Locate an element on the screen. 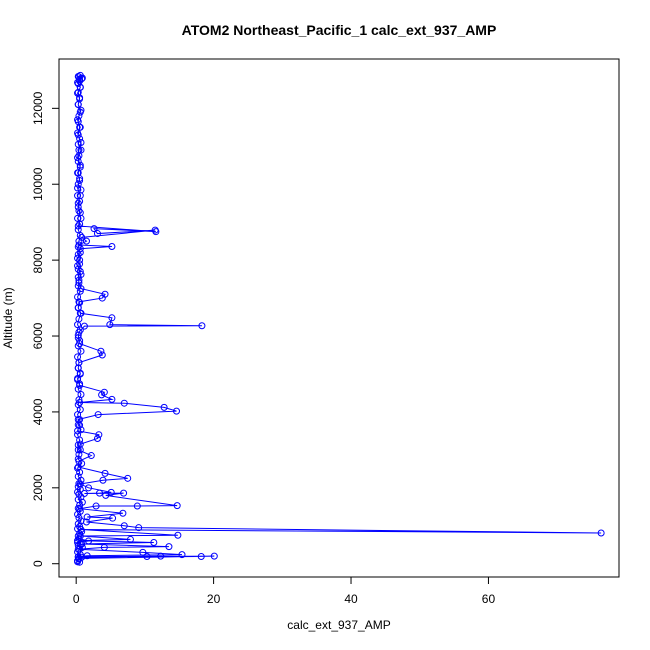 The image size is (650, 650). y-tick-label: 6000 is located at coordinates (38, 335).